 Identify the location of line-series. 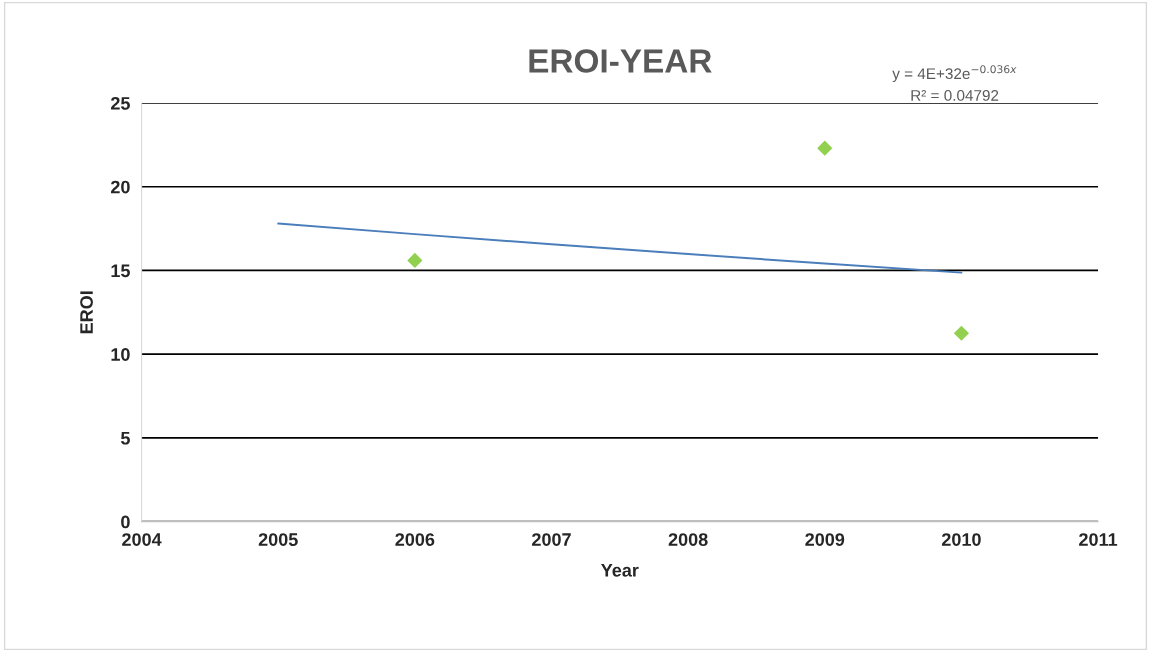
(620, 248).